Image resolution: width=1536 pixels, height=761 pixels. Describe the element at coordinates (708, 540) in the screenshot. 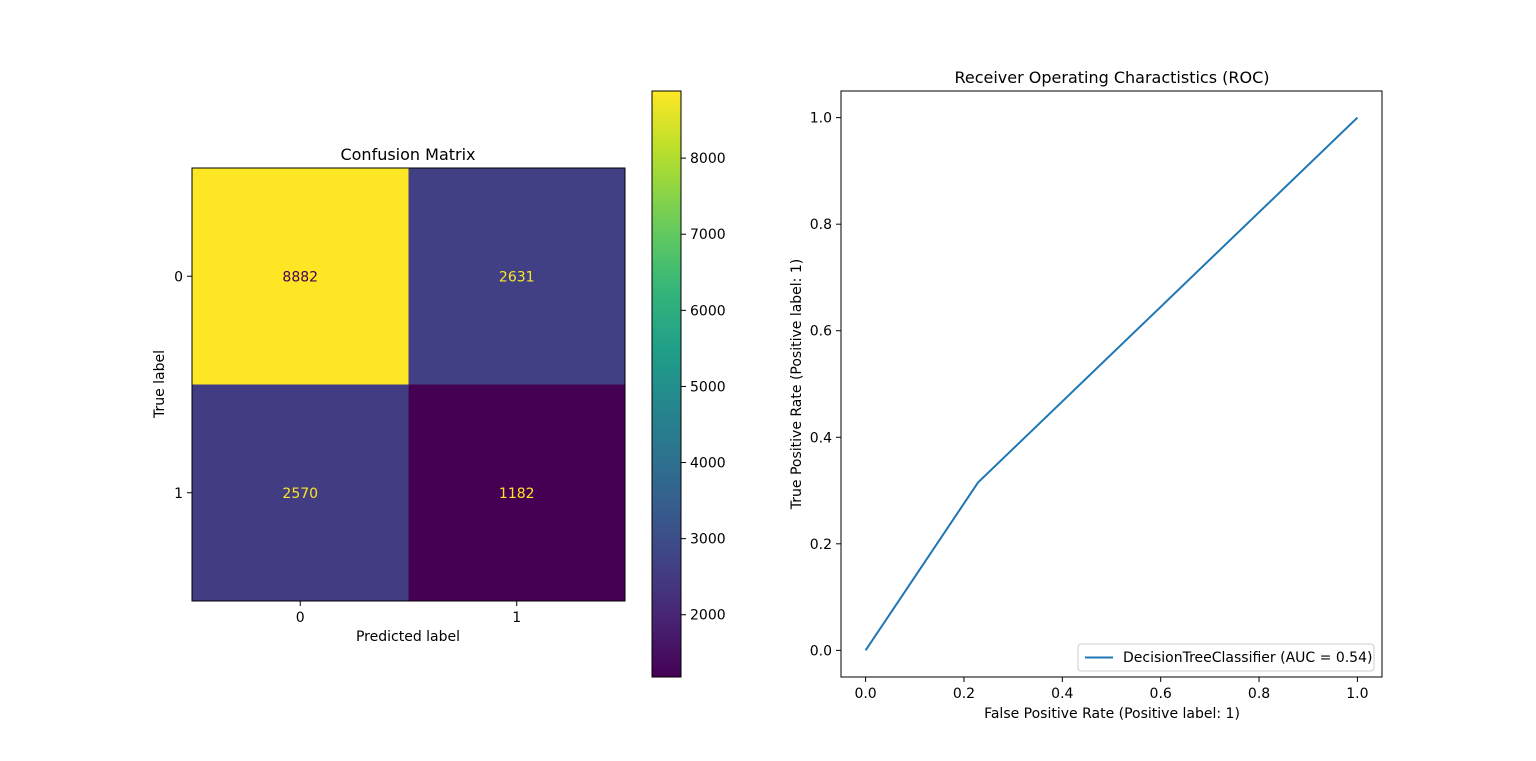

I see `colorbar-tick-label: 3000` at that location.